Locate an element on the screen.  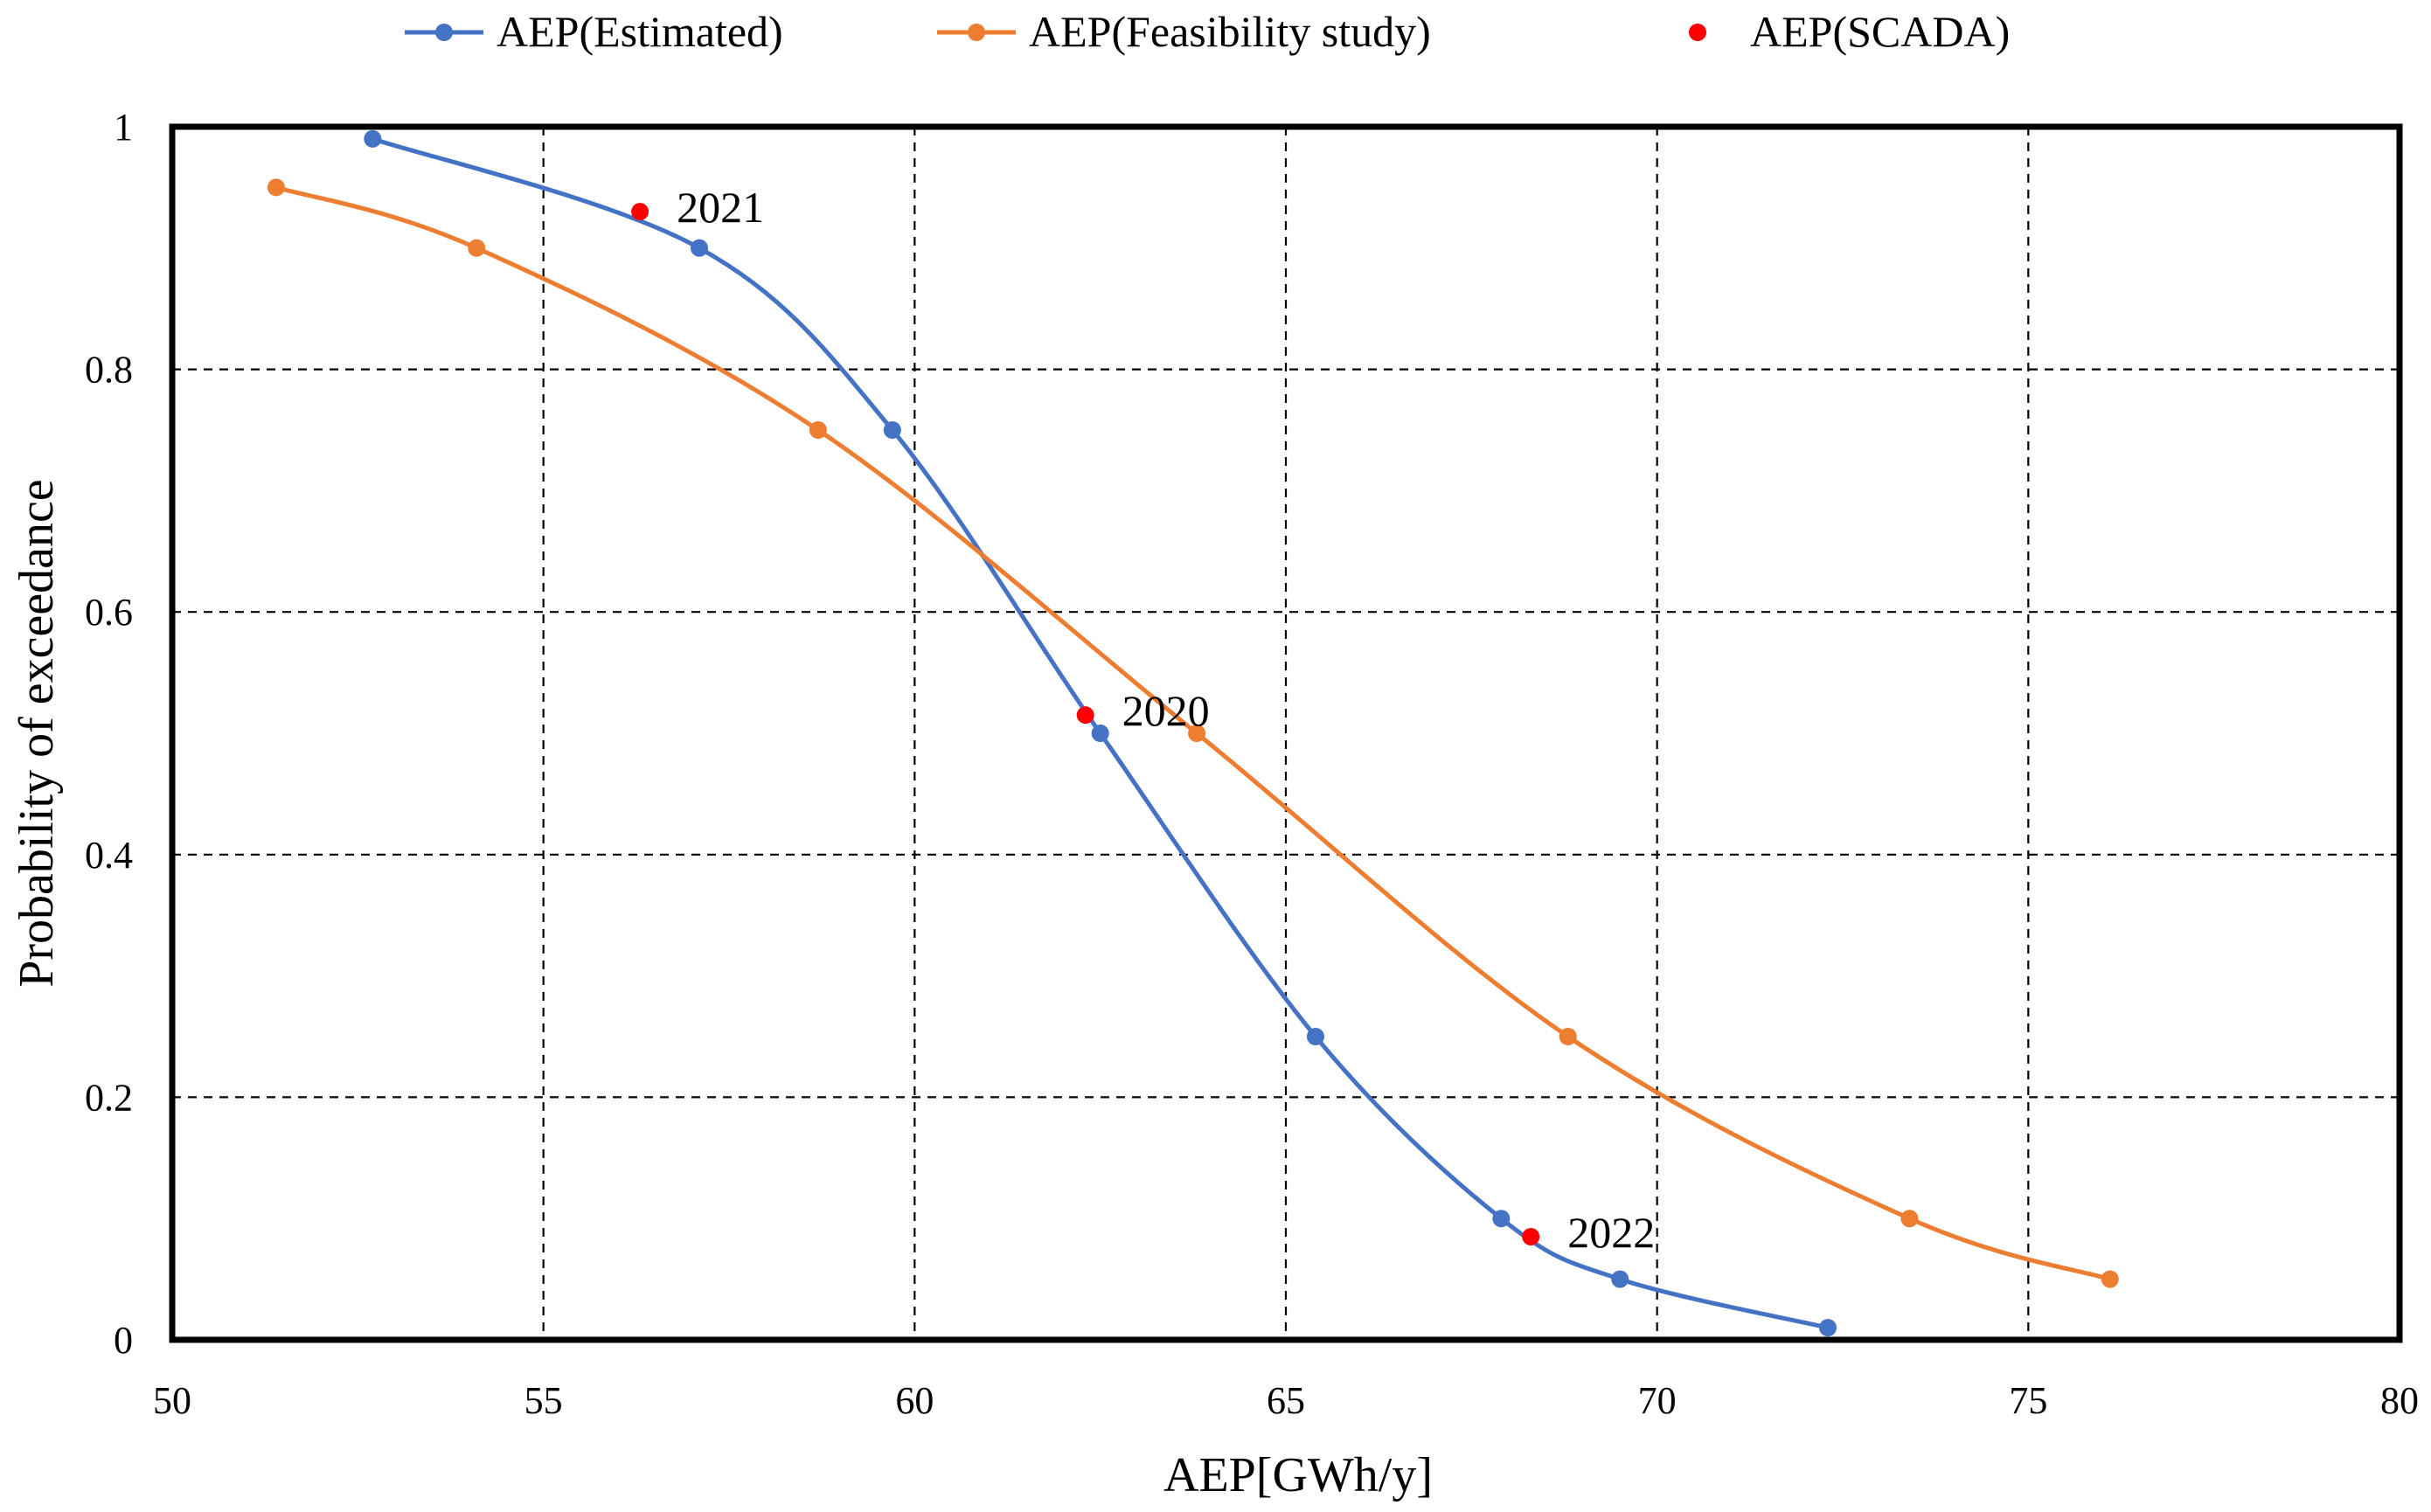
legend-item: AEP(Feasibility study) is located at coordinates (1184, 31).